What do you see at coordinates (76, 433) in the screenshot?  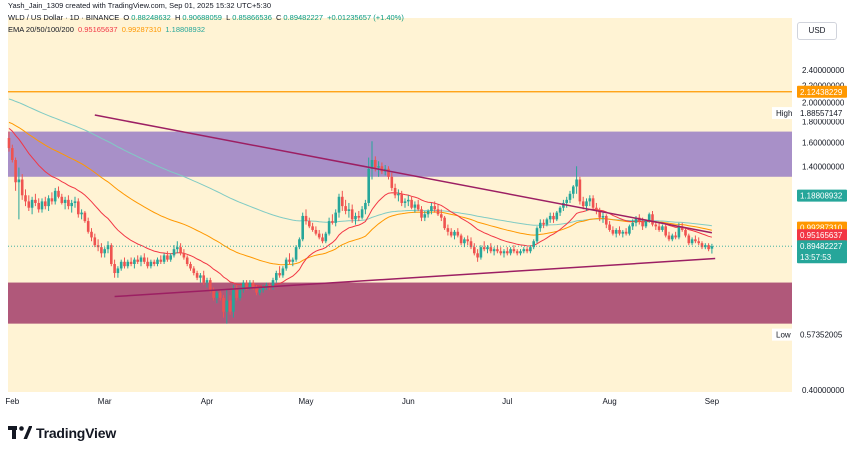 I see `tradingview-wordmark: TradingView` at bounding box center [76, 433].